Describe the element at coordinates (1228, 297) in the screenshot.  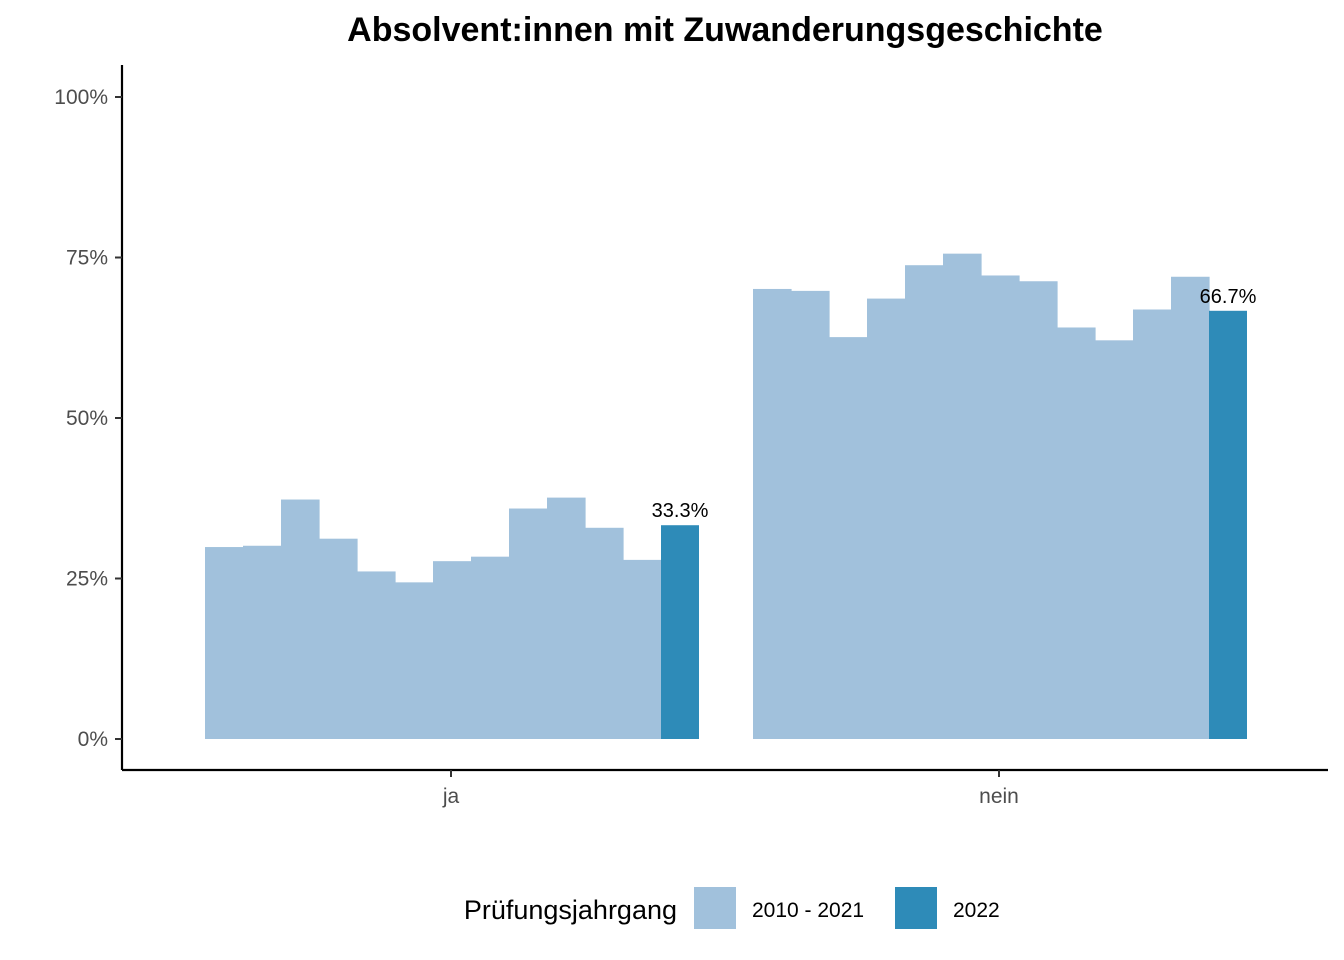
I see `data-label-2022: 66.7%` at that location.